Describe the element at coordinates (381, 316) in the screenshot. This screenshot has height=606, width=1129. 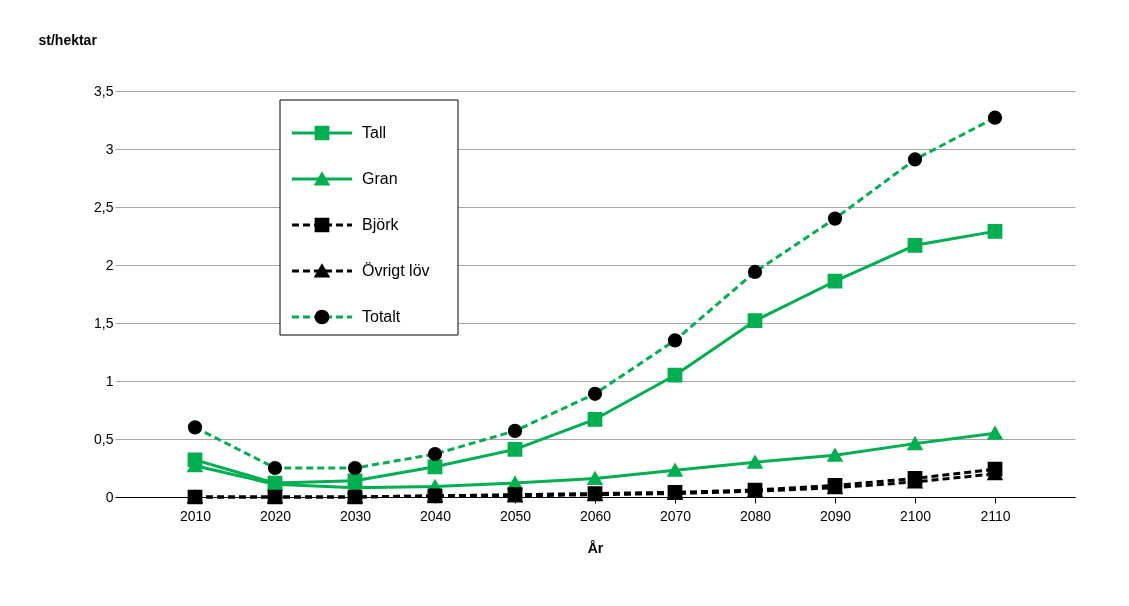
I see `legend-label: Totalt` at that location.